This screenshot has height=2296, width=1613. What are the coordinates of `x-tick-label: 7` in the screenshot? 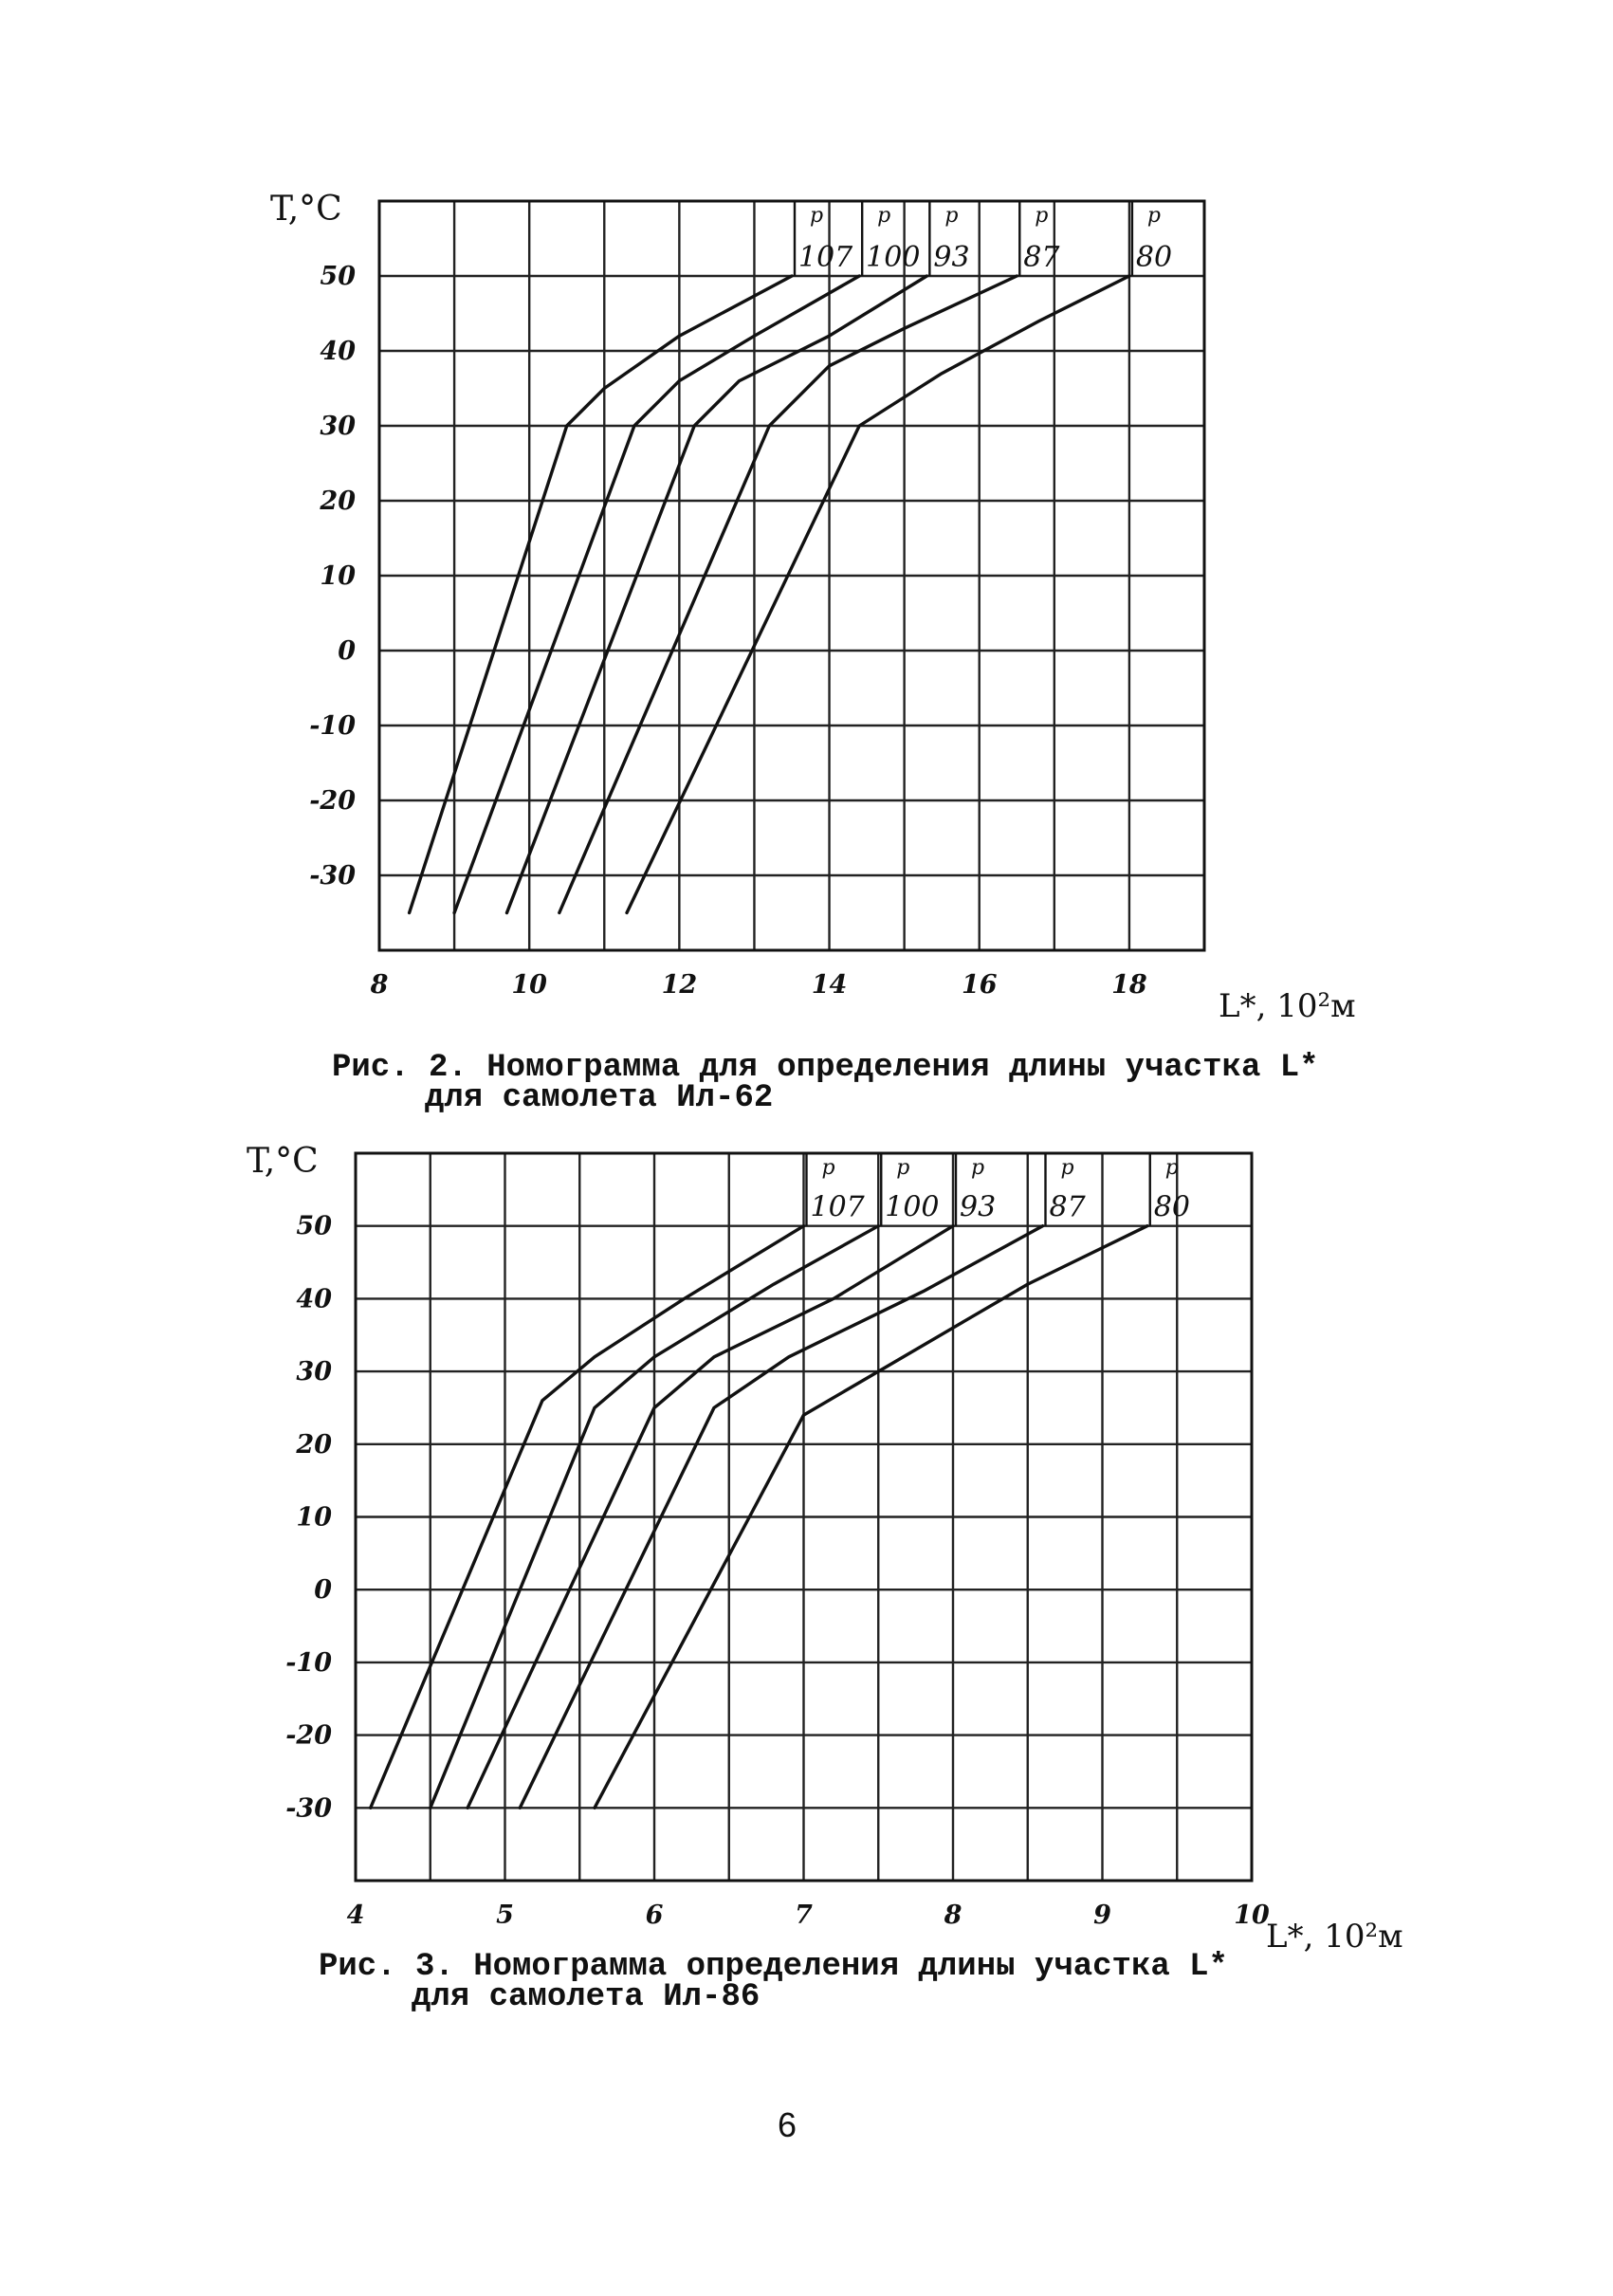 It's located at (804, 1915).